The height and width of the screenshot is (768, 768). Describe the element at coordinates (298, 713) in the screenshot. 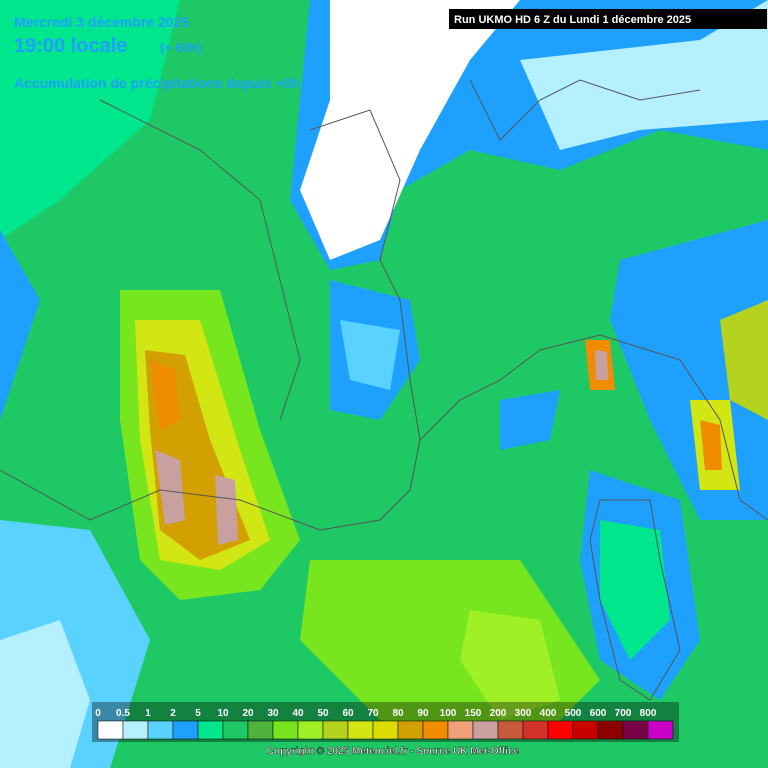

I see `legend-label: 40` at that location.